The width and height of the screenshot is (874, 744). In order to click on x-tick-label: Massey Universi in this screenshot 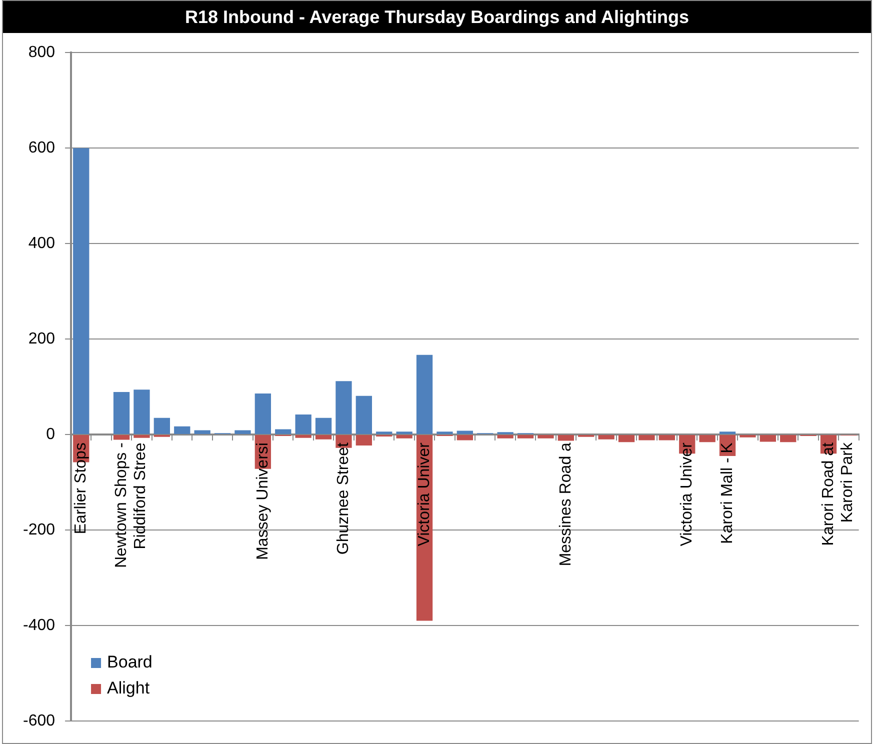, I will do `click(263, 501)`.